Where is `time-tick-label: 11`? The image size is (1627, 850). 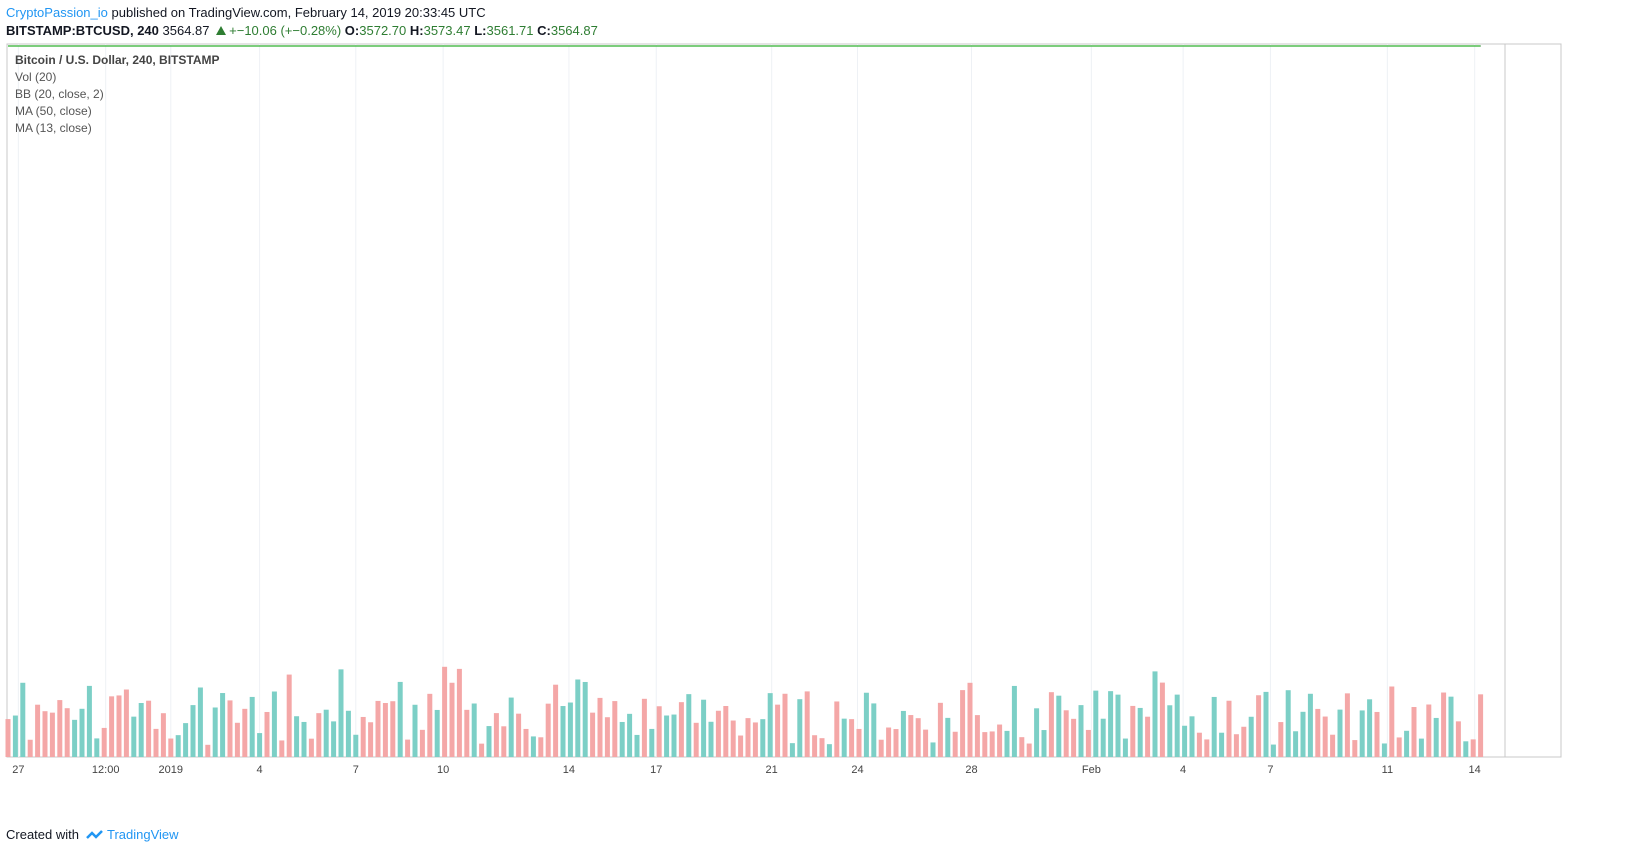
time-tick-label: 11 is located at coordinates (1387, 770).